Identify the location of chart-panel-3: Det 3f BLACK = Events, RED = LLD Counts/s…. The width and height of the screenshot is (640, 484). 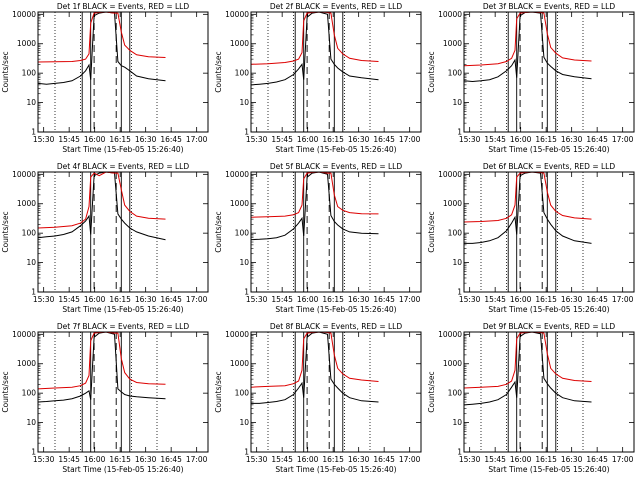
(531, 78).